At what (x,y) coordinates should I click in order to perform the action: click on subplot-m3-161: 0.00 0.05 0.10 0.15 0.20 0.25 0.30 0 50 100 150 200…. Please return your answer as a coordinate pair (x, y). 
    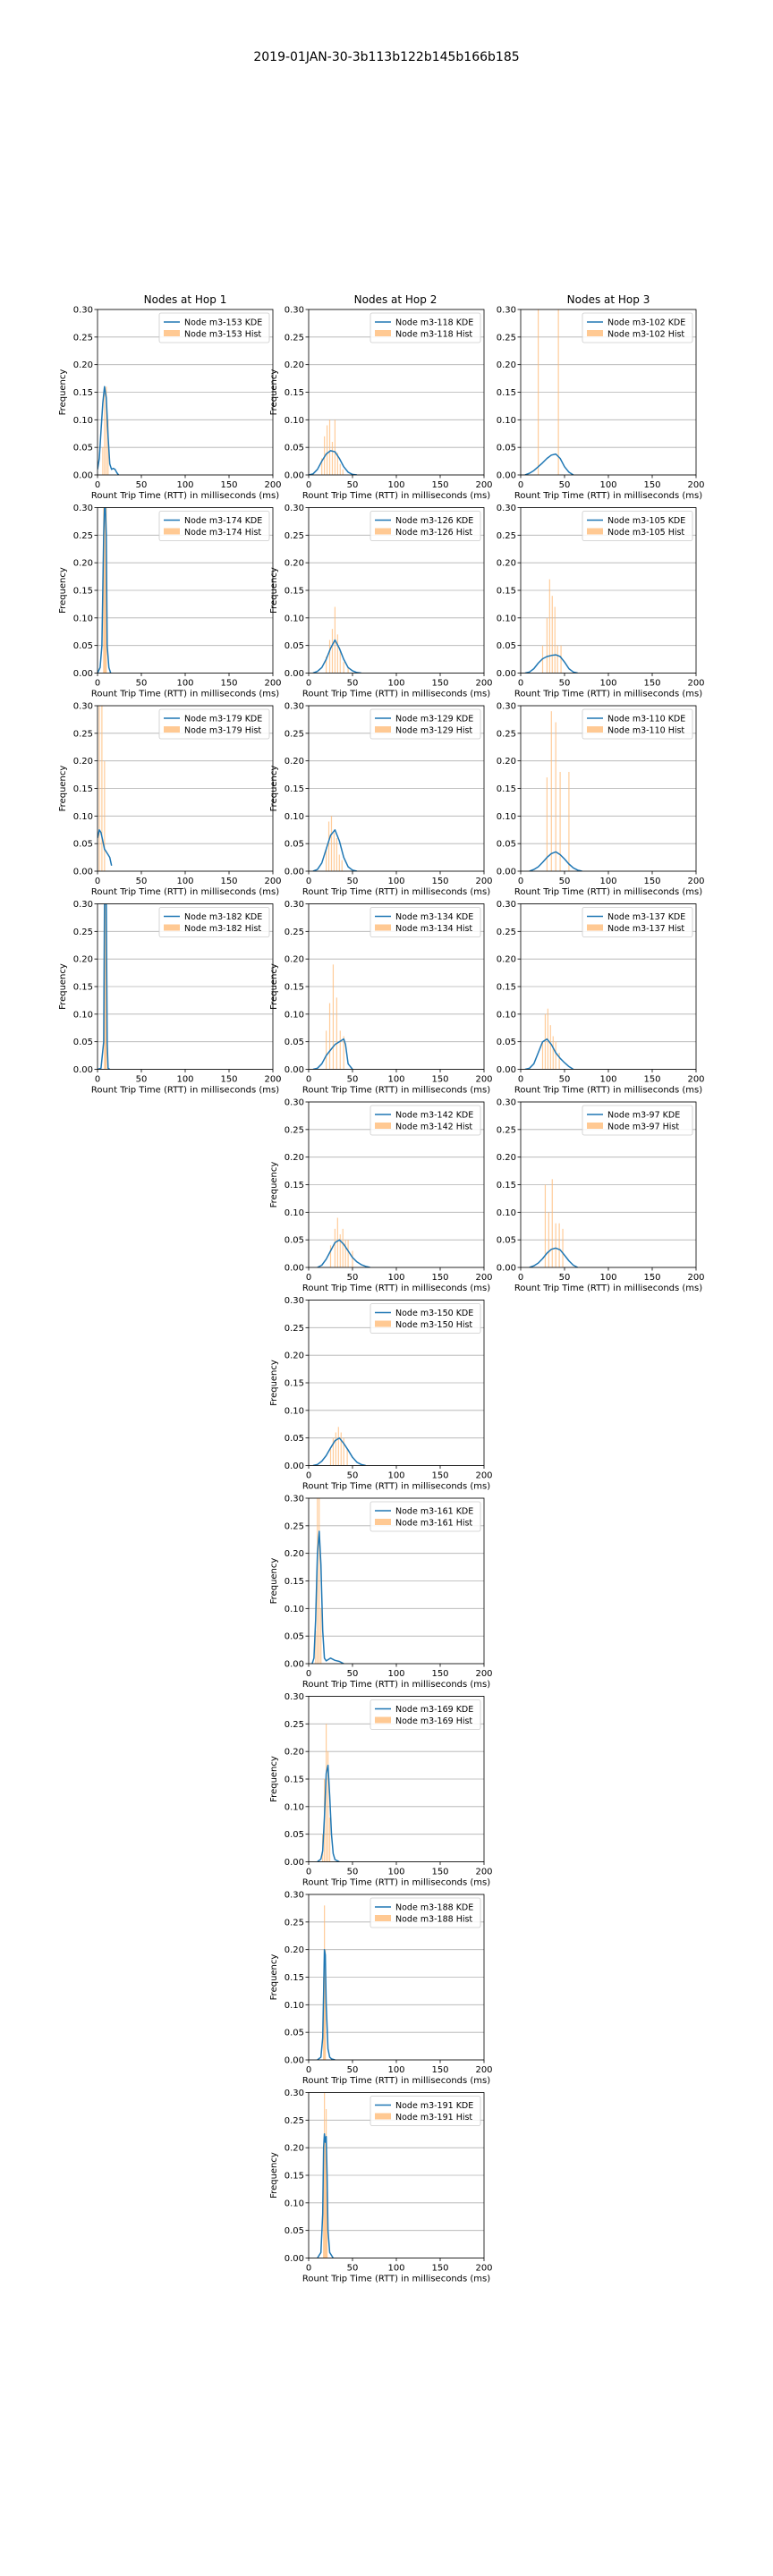
    Looking at the image, I should click on (381, 1592).